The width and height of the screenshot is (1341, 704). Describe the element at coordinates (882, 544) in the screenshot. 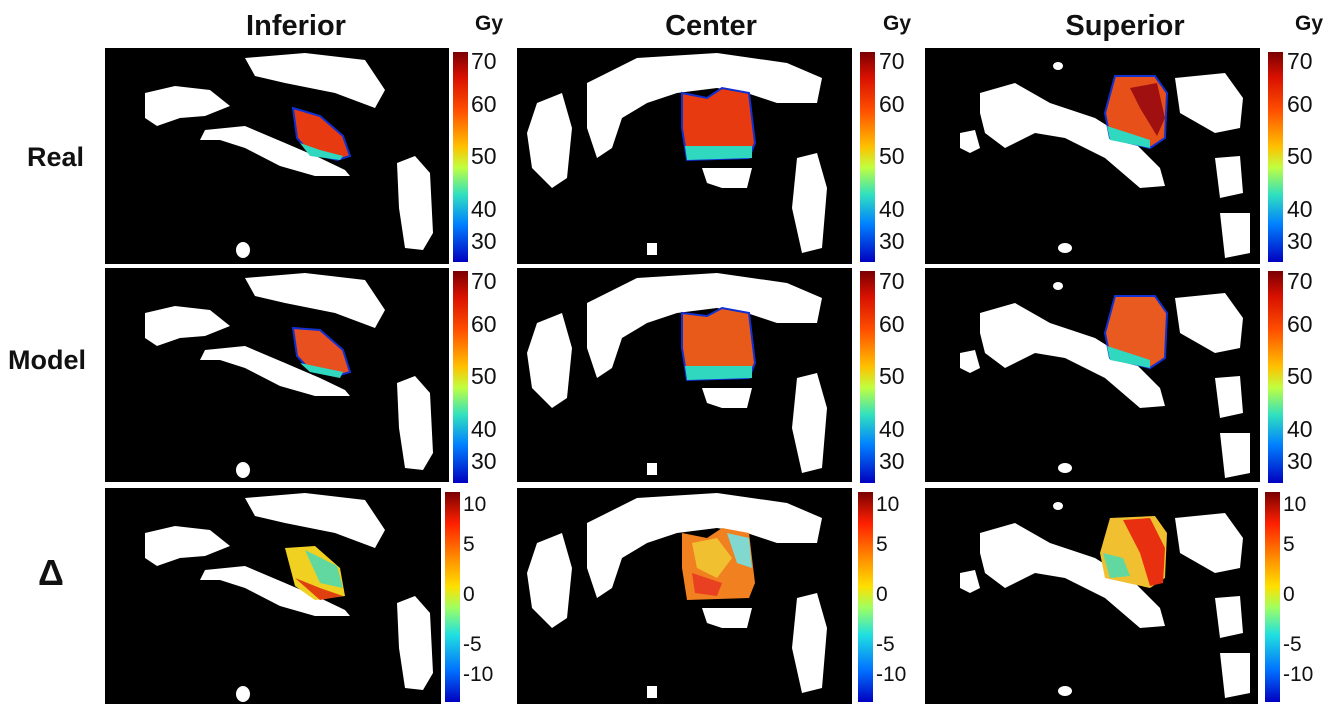

I see `colorbar-tick-delta-center: 5` at that location.